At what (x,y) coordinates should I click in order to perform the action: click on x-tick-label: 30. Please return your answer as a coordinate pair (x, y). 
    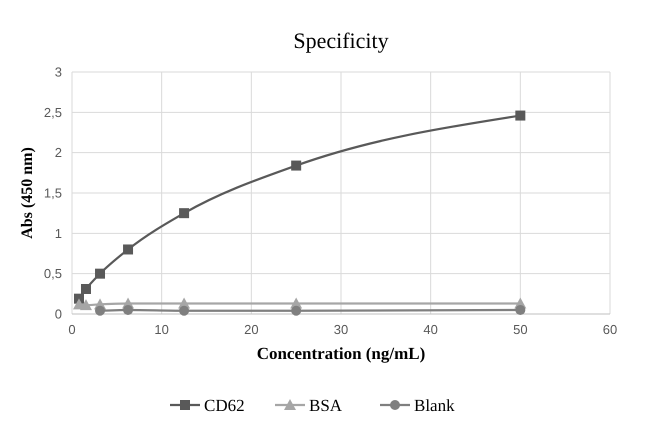
    Looking at the image, I should click on (341, 329).